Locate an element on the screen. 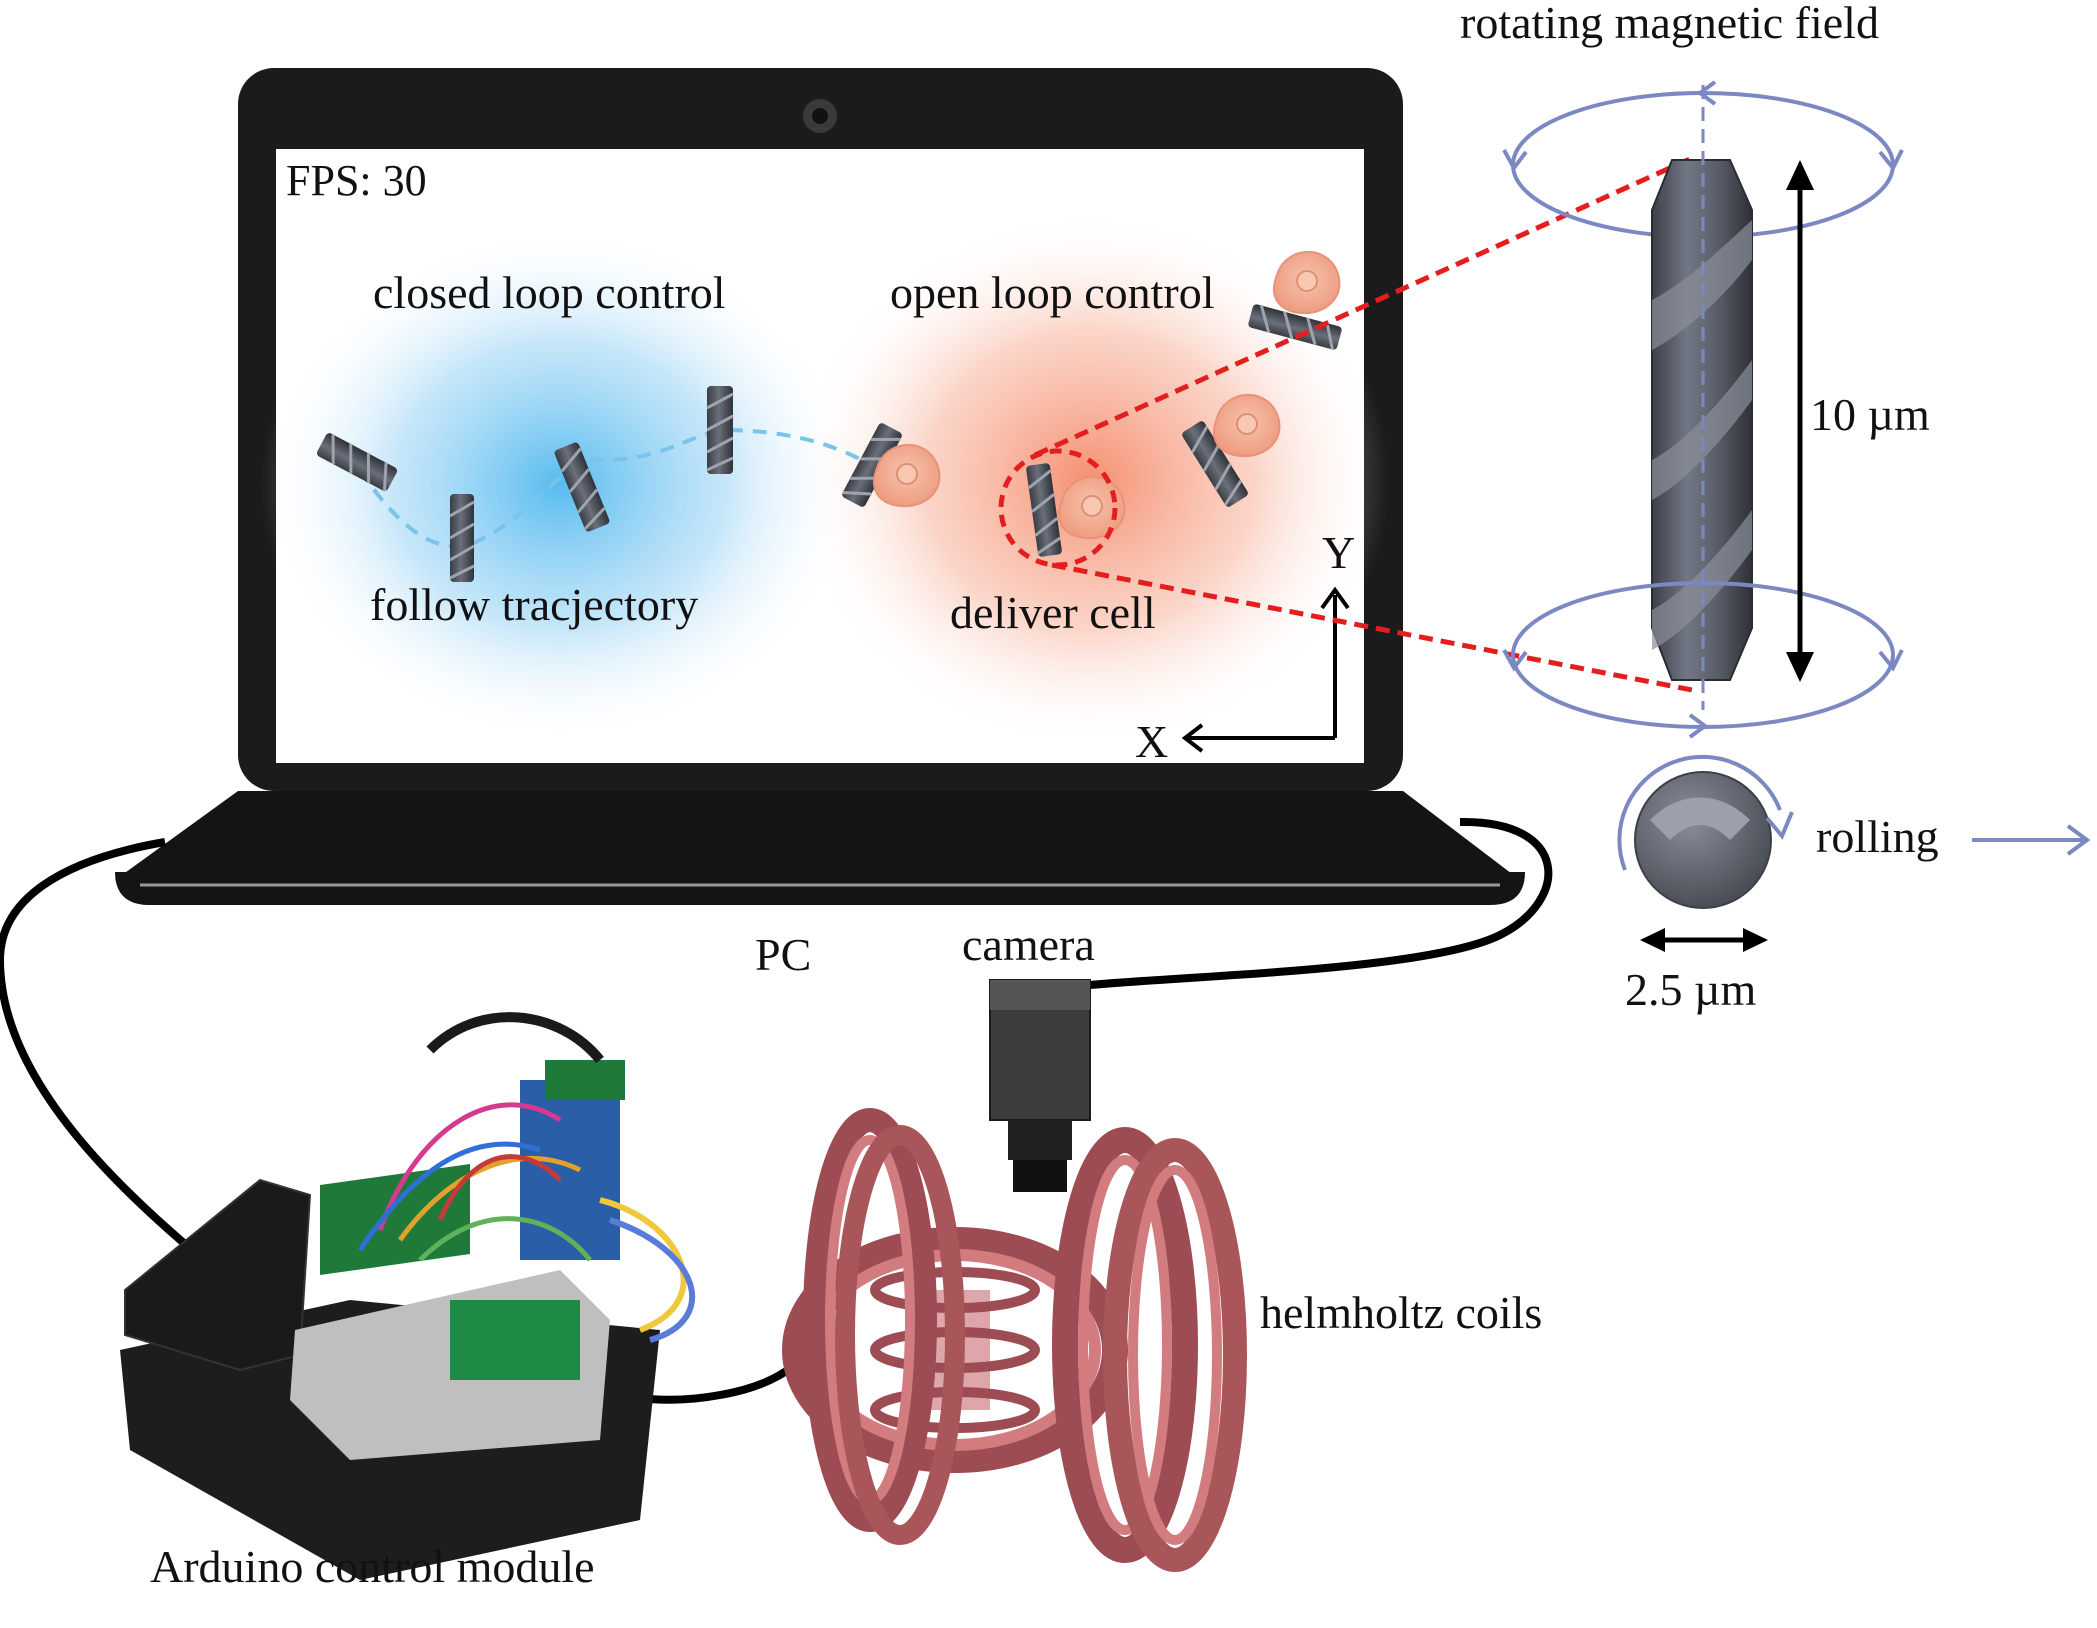 The image size is (2097, 1628). deliver-cell-label: deliver cell is located at coordinates (1053, 612).